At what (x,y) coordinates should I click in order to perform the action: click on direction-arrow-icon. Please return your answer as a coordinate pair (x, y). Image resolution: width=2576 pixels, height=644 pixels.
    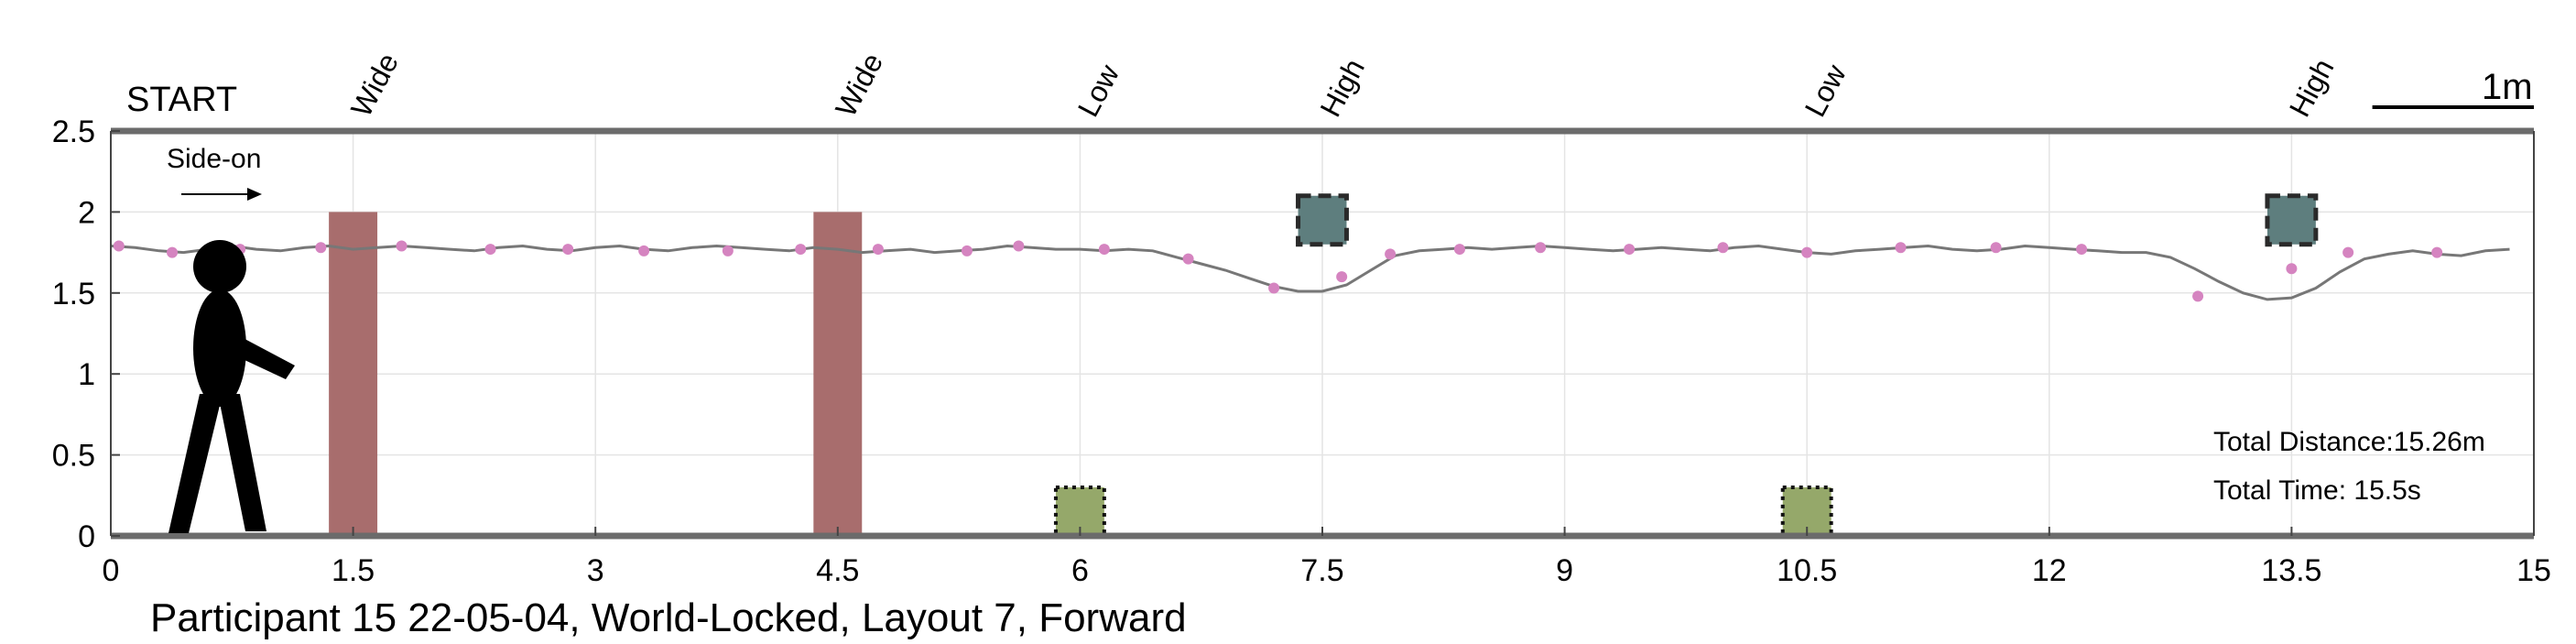
    Looking at the image, I should click on (221, 195).